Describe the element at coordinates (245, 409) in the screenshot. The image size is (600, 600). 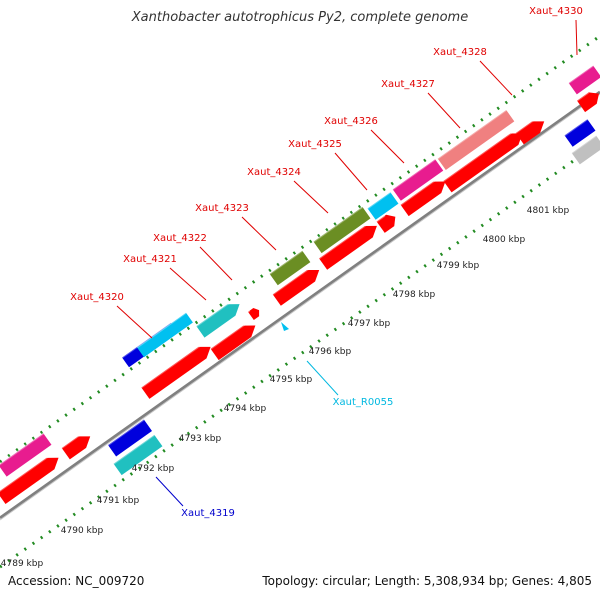
I see `scale-label-5: 4794 kbp` at that location.